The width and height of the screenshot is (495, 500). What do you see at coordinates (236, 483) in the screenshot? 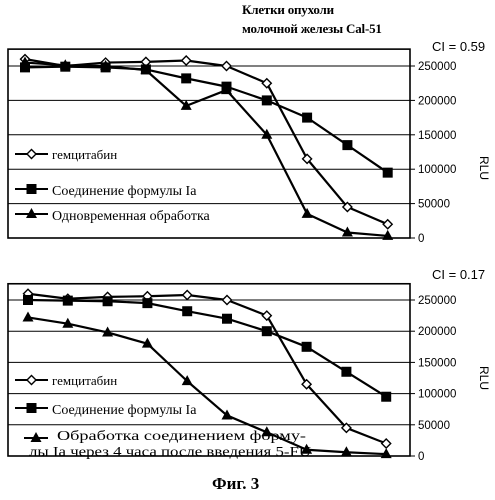
I see `figure-caption: Фиг. 3` at bounding box center [236, 483].